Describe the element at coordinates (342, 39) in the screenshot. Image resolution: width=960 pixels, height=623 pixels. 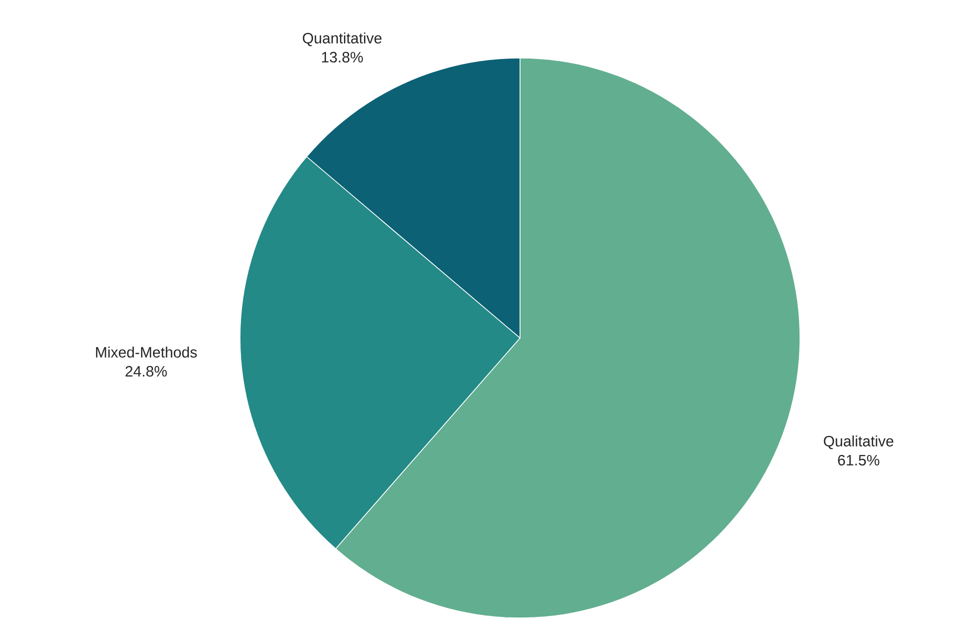
I see `slice-label: Quantitative` at that location.